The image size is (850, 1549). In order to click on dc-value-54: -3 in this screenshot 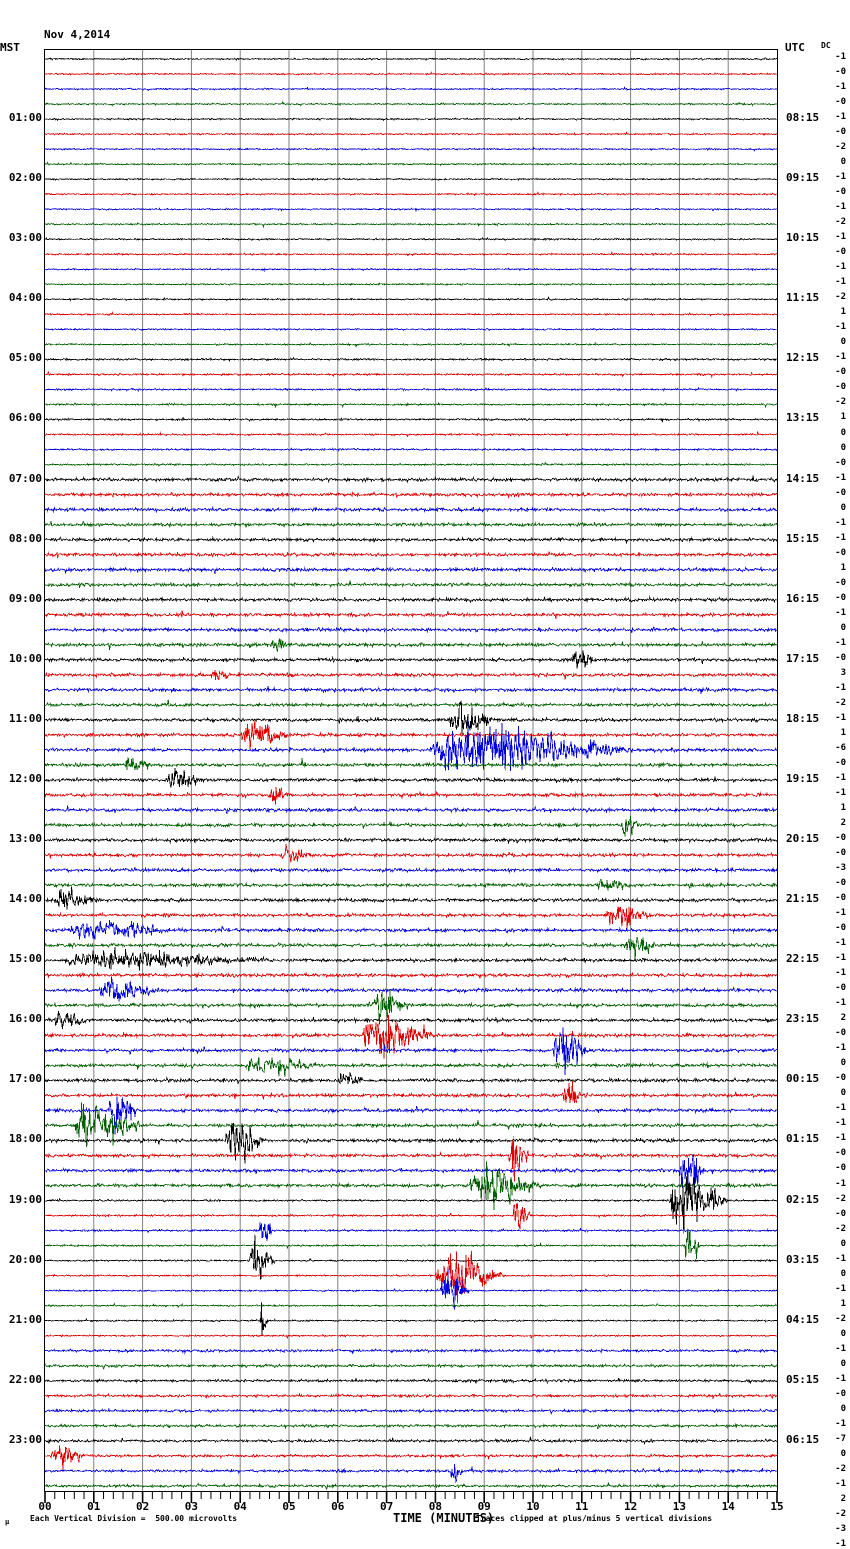, I will do `click(840, 868)`.